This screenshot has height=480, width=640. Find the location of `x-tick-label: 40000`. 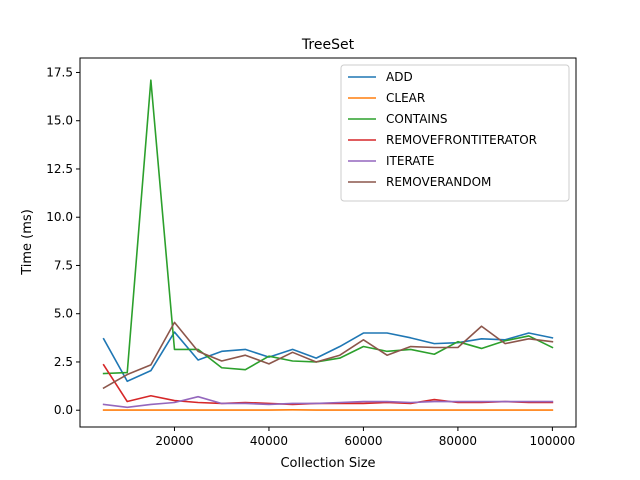

x-tick-label: 40000 is located at coordinates (269, 441).